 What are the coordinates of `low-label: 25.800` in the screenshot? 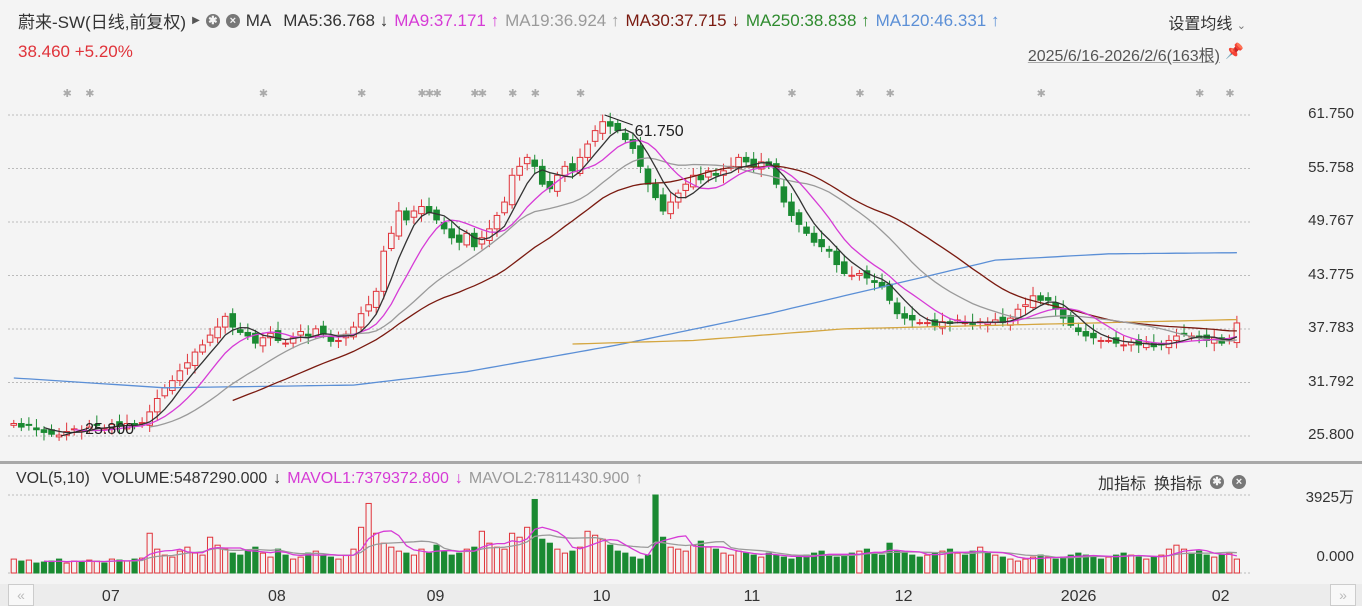 It's located at (109, 429).